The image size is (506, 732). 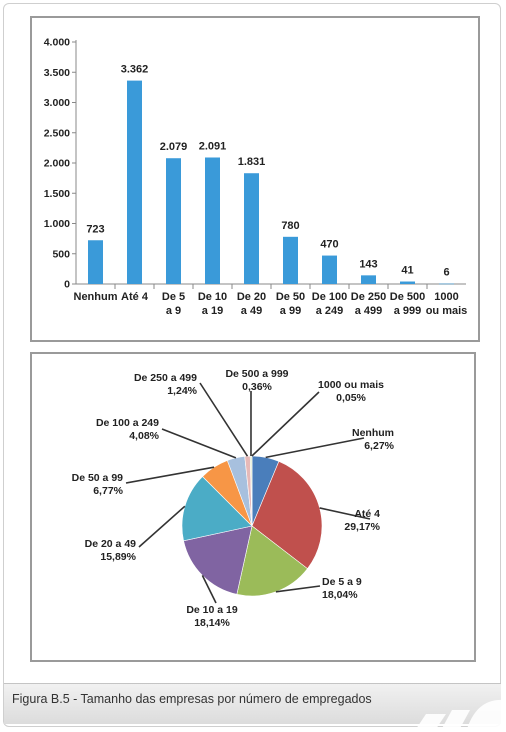 I want to click on x-tick-label: Até 4, so click(x=135, y=297).